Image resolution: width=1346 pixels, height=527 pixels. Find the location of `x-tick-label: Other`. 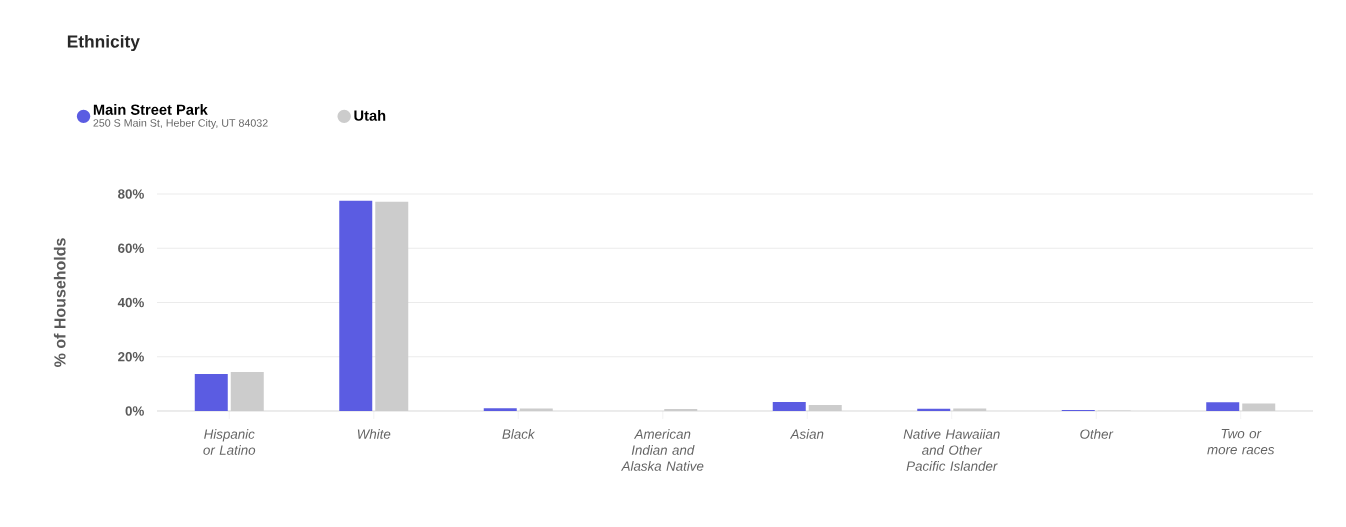

x-tick-label: Other is located at coordinates (1097, 434).